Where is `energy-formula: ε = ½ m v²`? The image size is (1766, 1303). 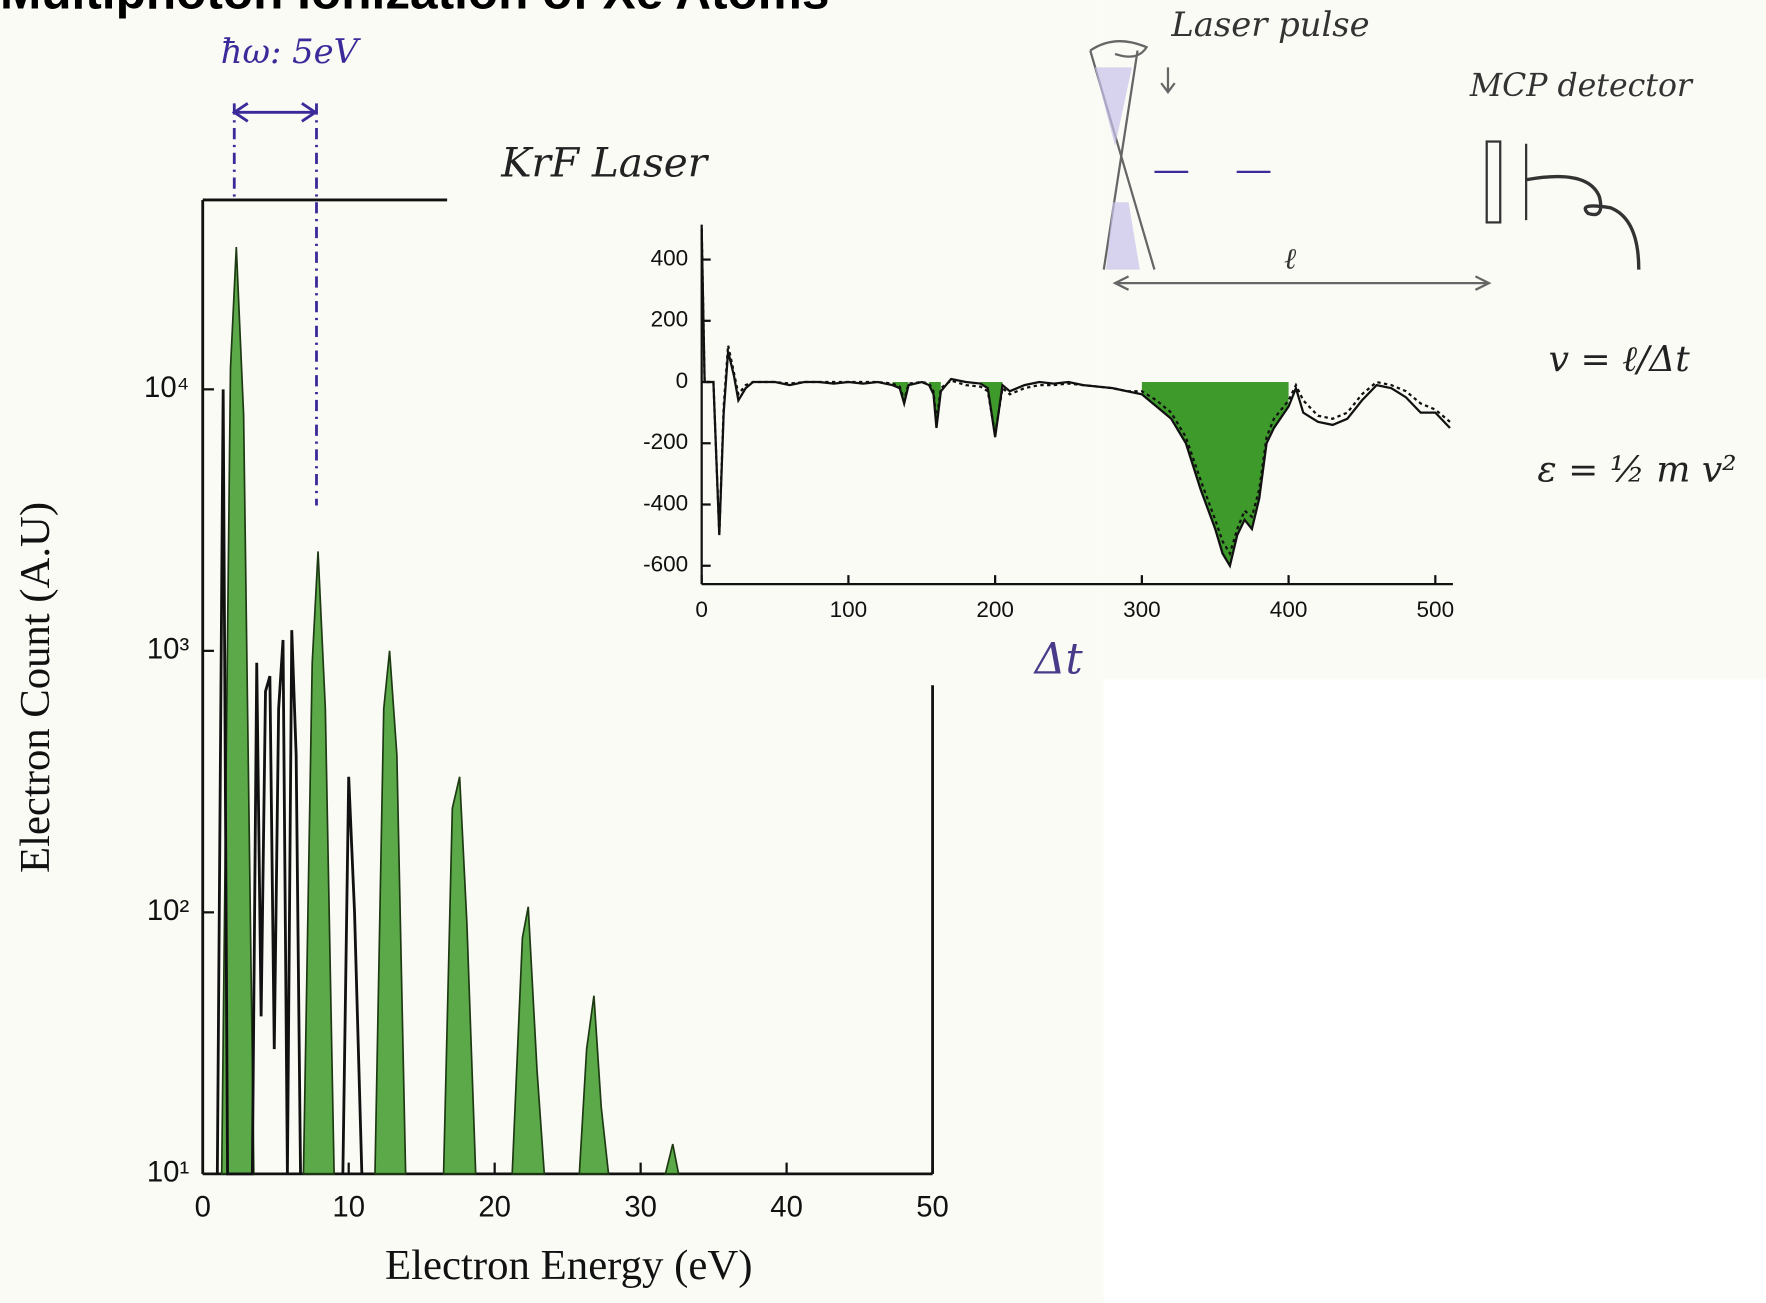 energy-formula: ε = ½ m v² is located at coordinates (1636, 469).